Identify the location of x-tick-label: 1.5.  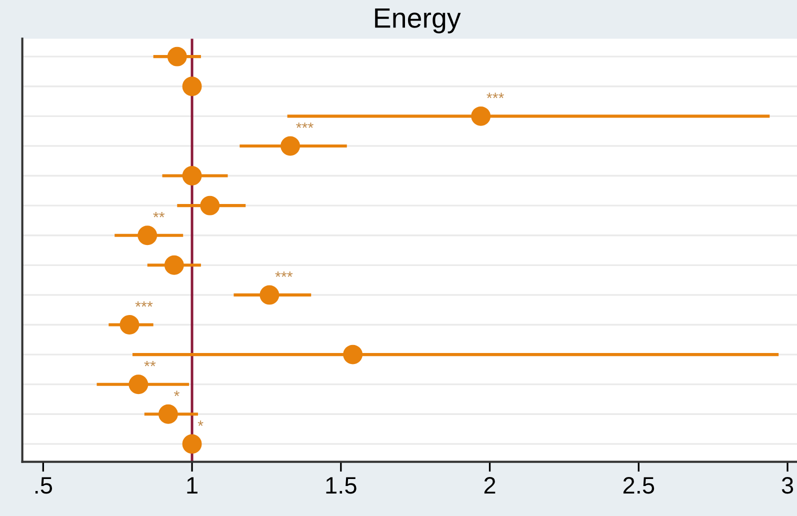
(341, 485).